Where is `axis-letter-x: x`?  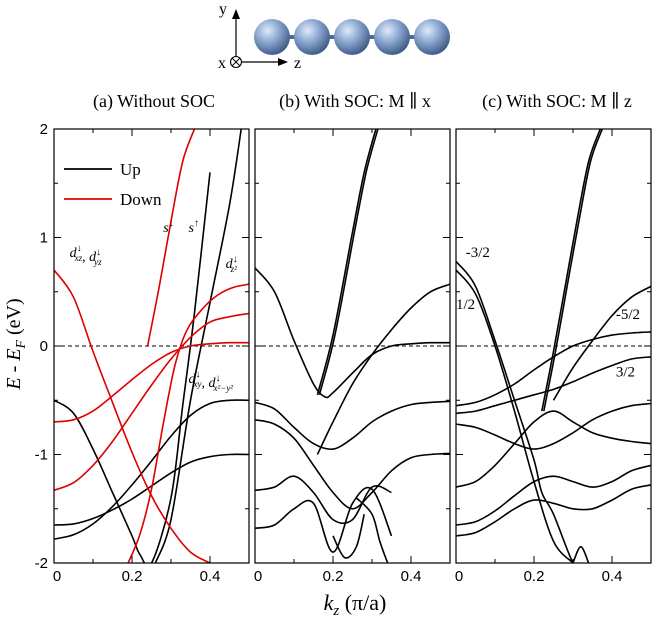 axis-letter-x: x is located at coordinates (222, 63).